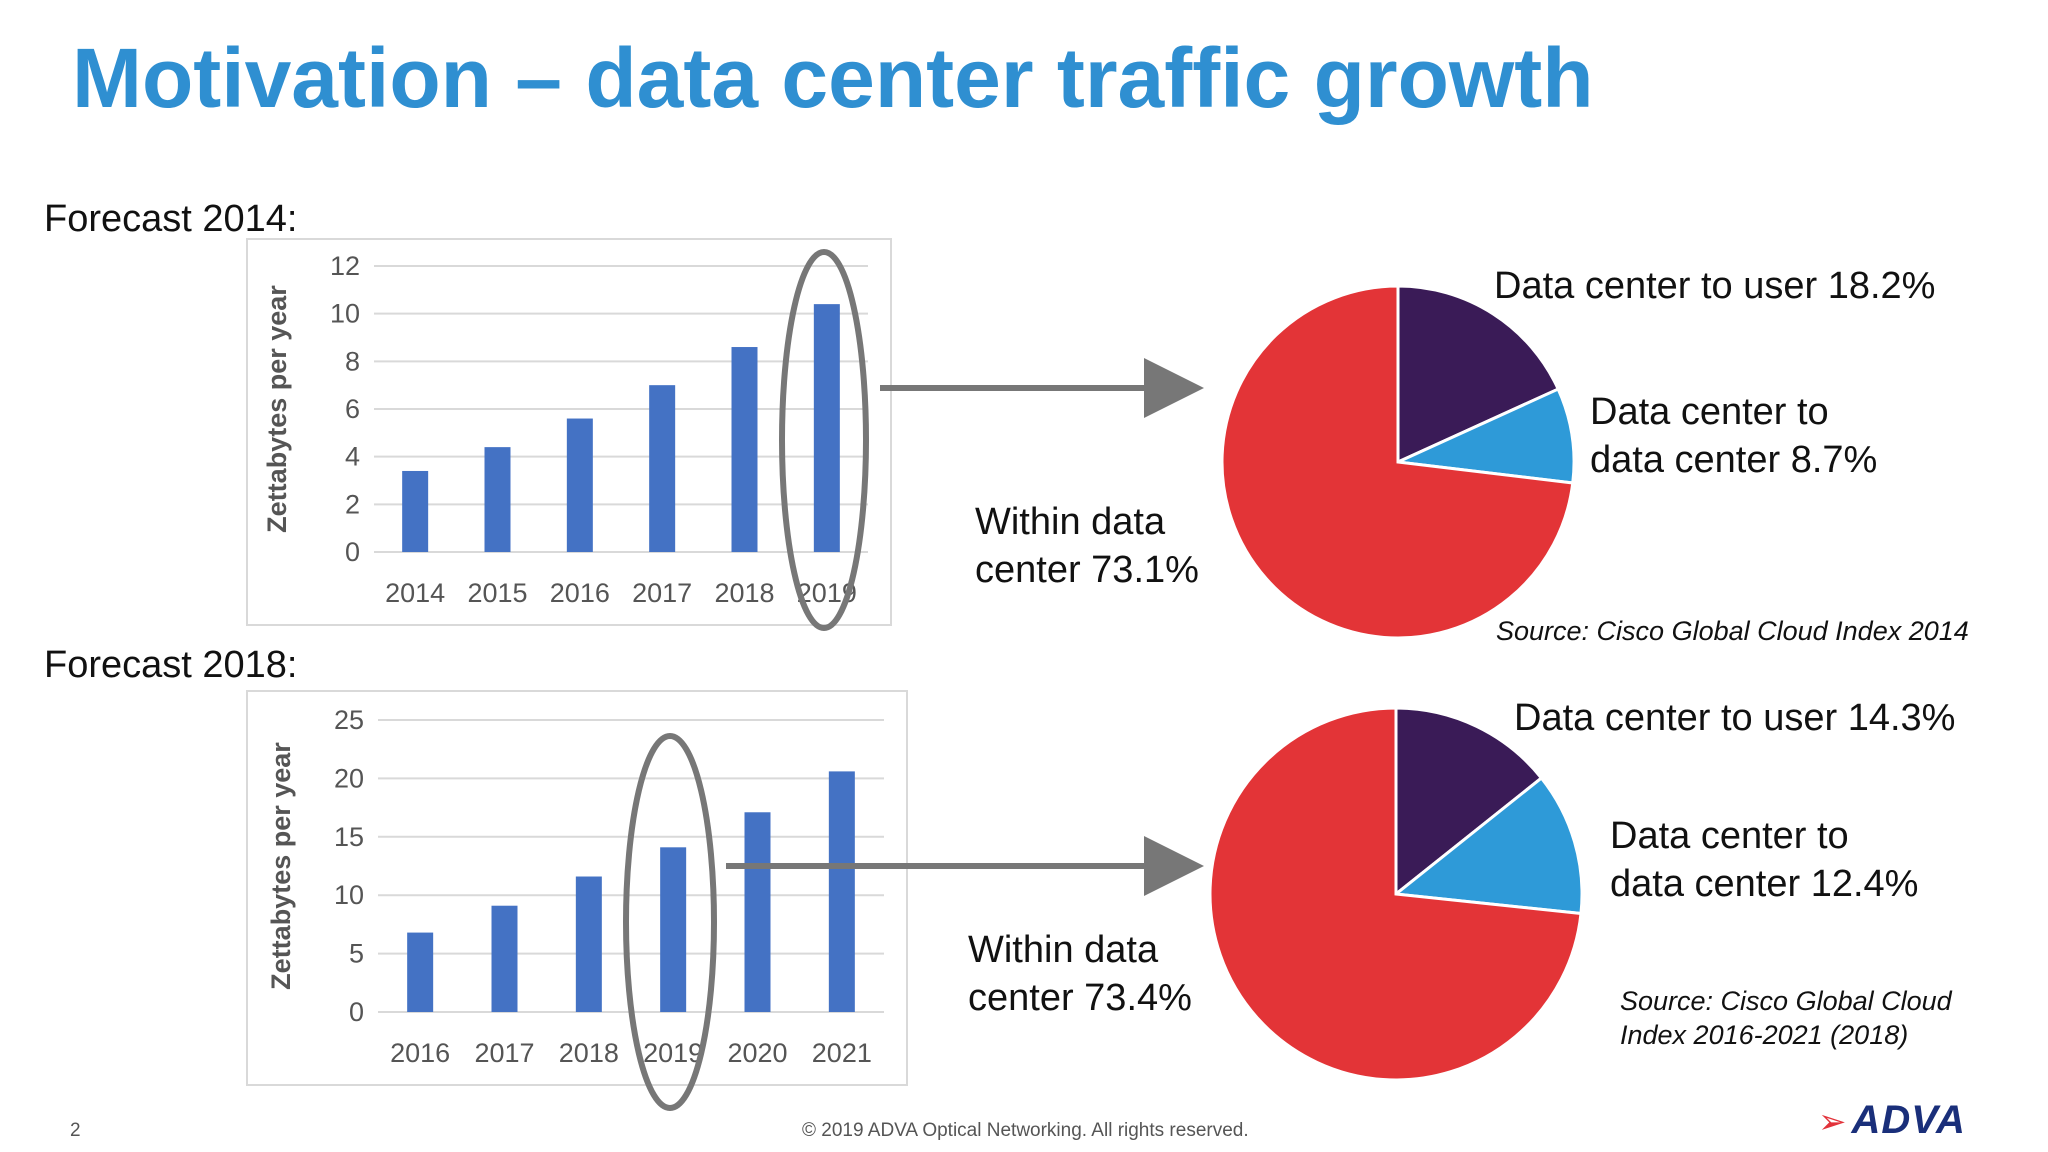 The height and width of the screenshot is (1152, 2048). I want to click on pie-chart-2018, so click(1396, 894).